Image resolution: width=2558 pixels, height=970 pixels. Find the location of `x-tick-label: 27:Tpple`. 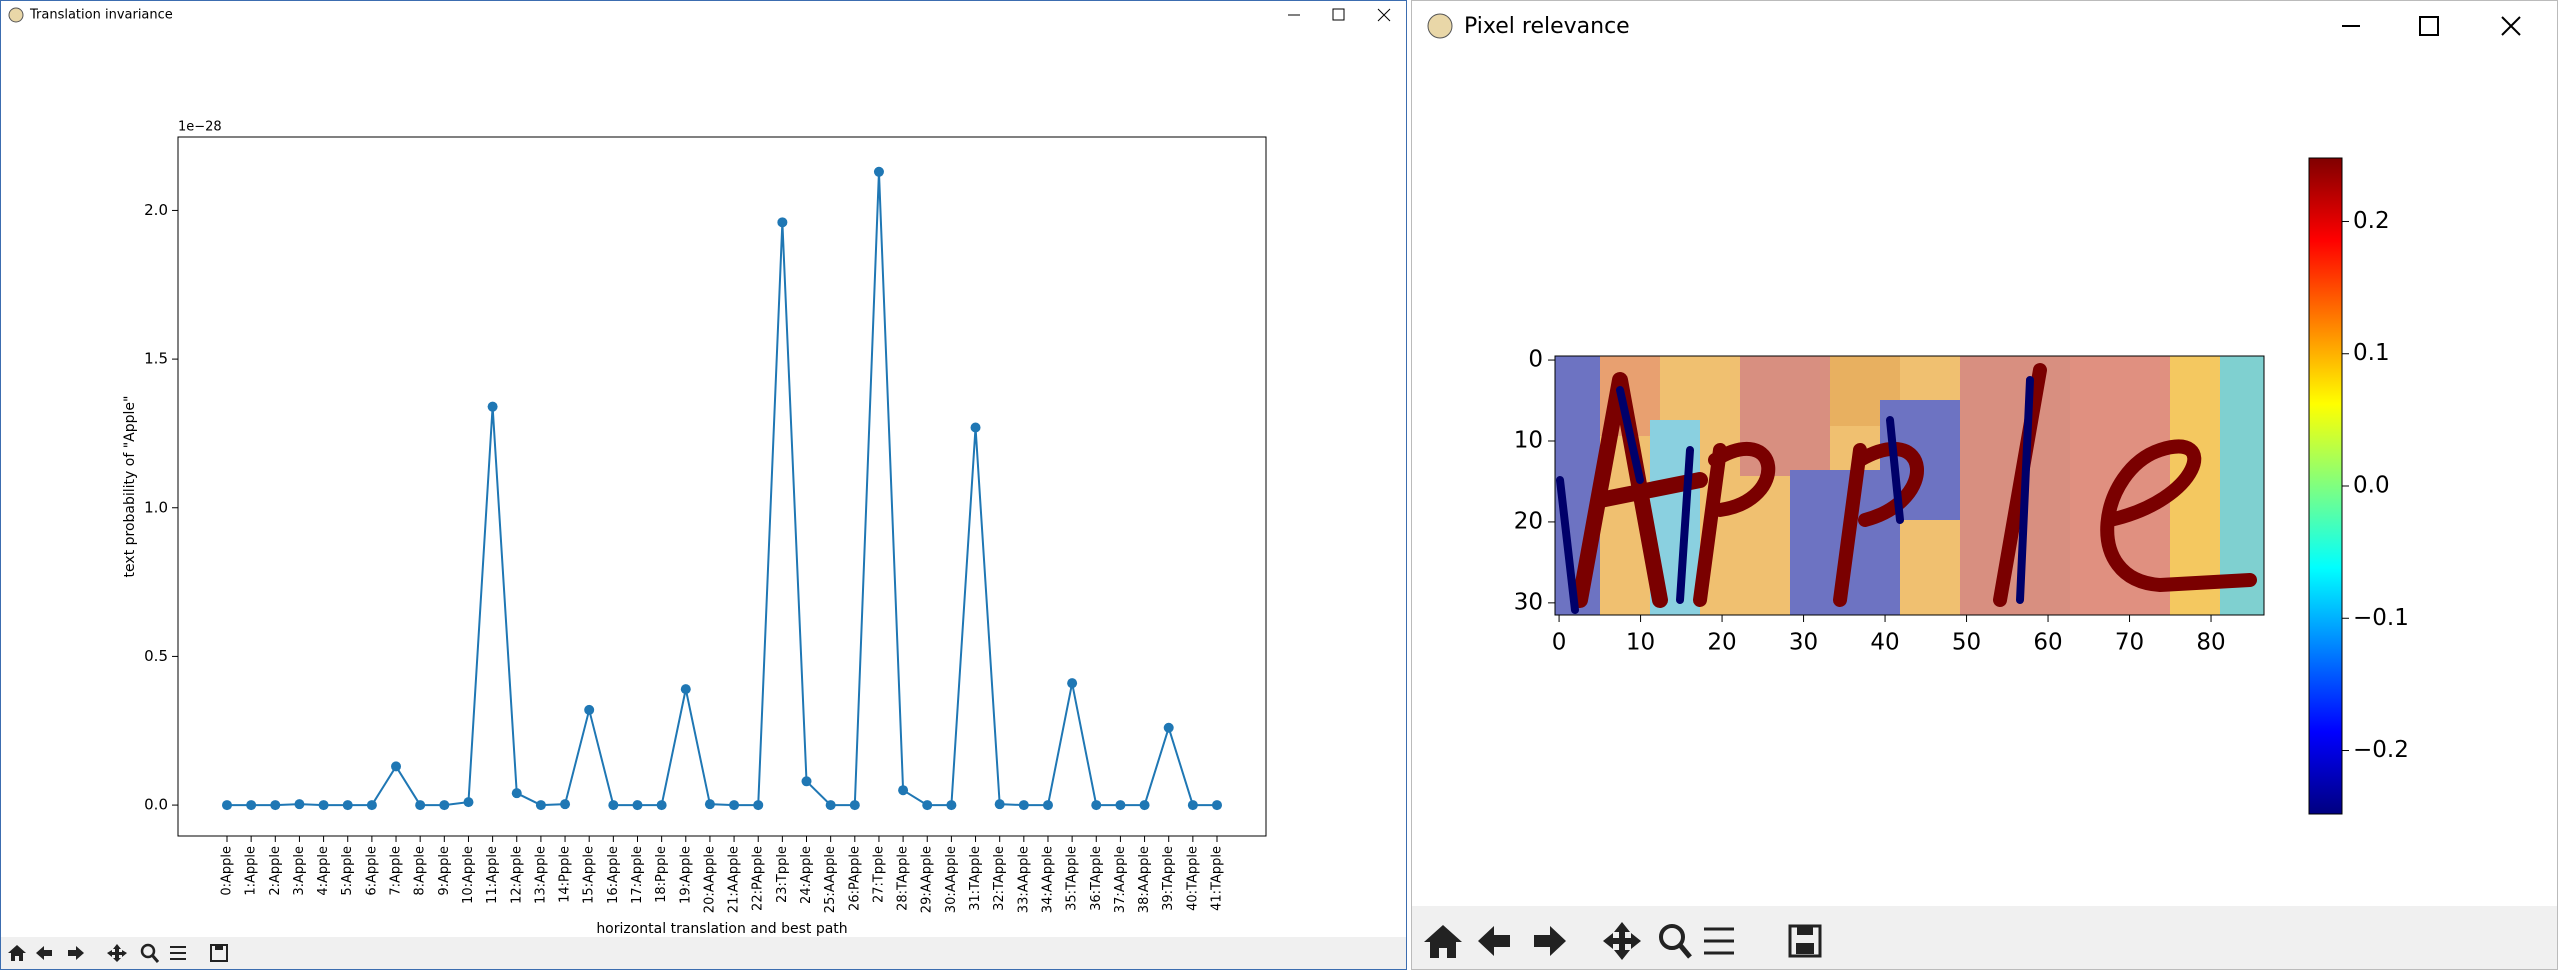

x-tick-label: 27:Tpple is located at coordinates (878, 874).